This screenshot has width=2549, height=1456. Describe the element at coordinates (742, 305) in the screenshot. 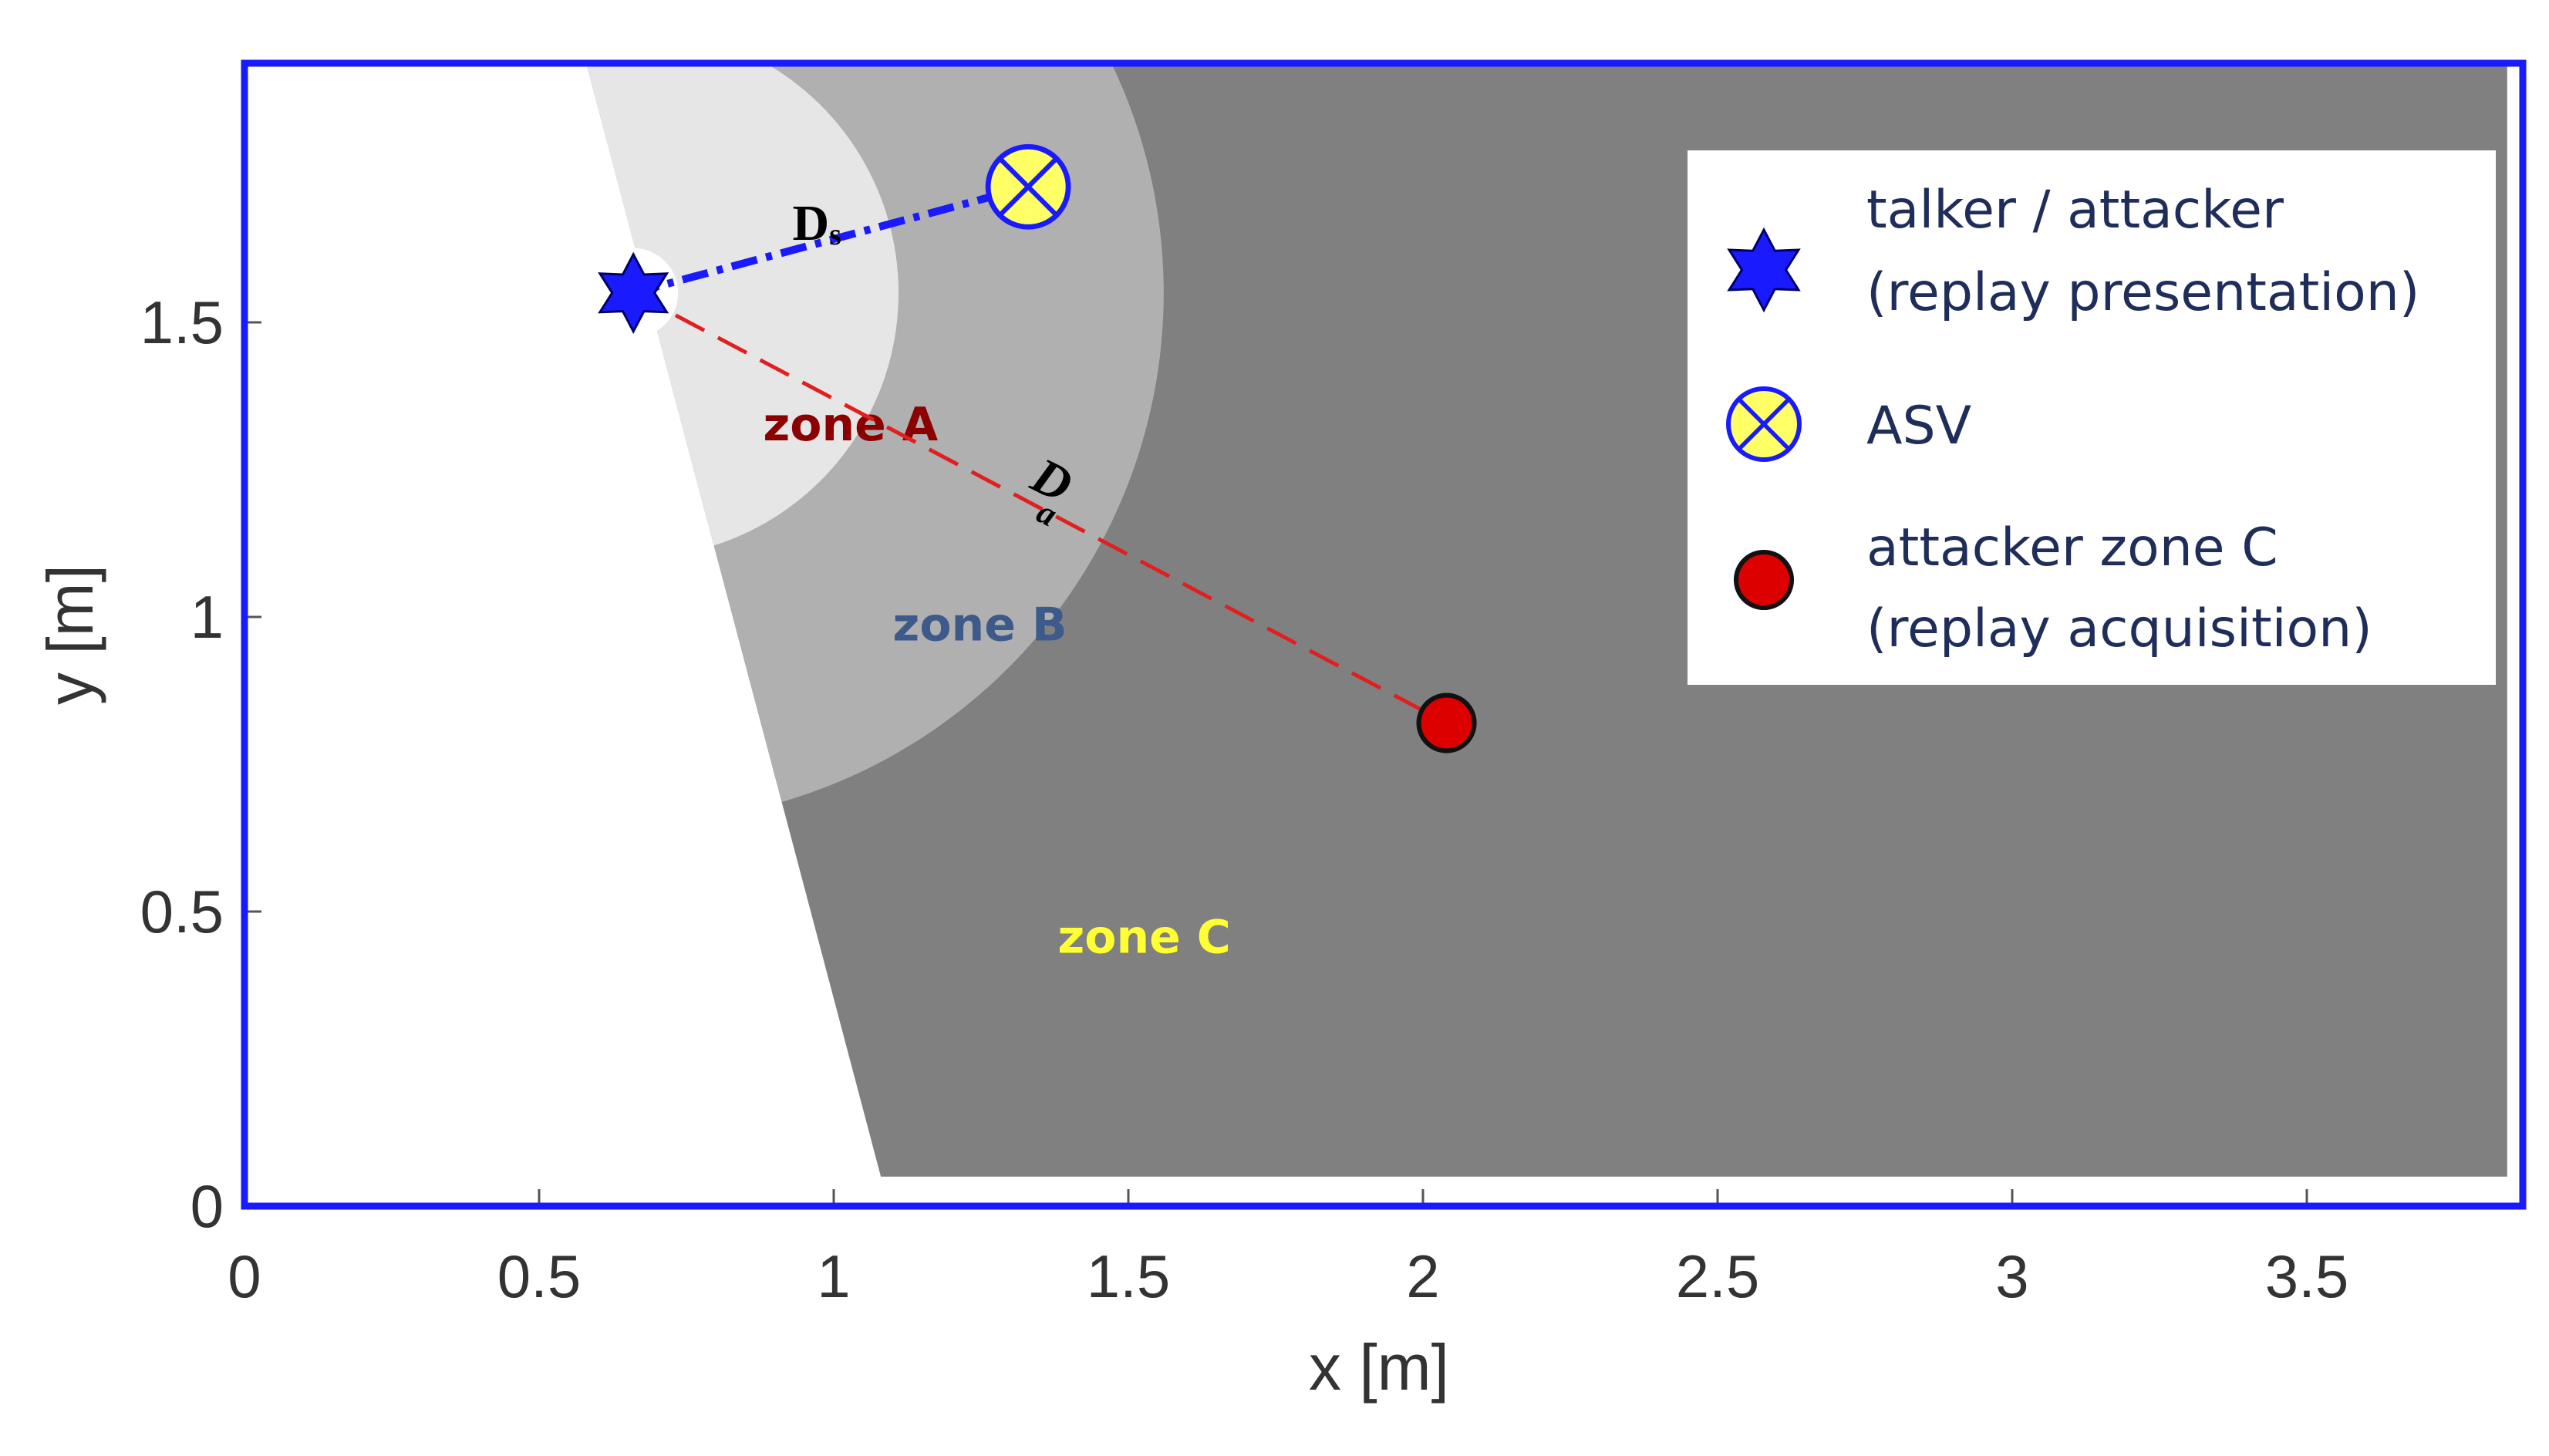

I see `zone-a-region` at that location.